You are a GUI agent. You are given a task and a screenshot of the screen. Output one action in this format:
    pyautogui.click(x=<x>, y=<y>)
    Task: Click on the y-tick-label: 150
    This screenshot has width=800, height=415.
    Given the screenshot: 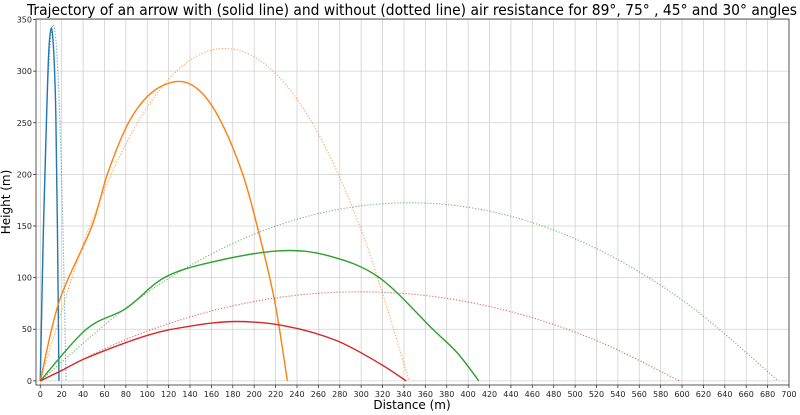 What is the action you would take?
    pyautogui.click(x=24, y=226)
    